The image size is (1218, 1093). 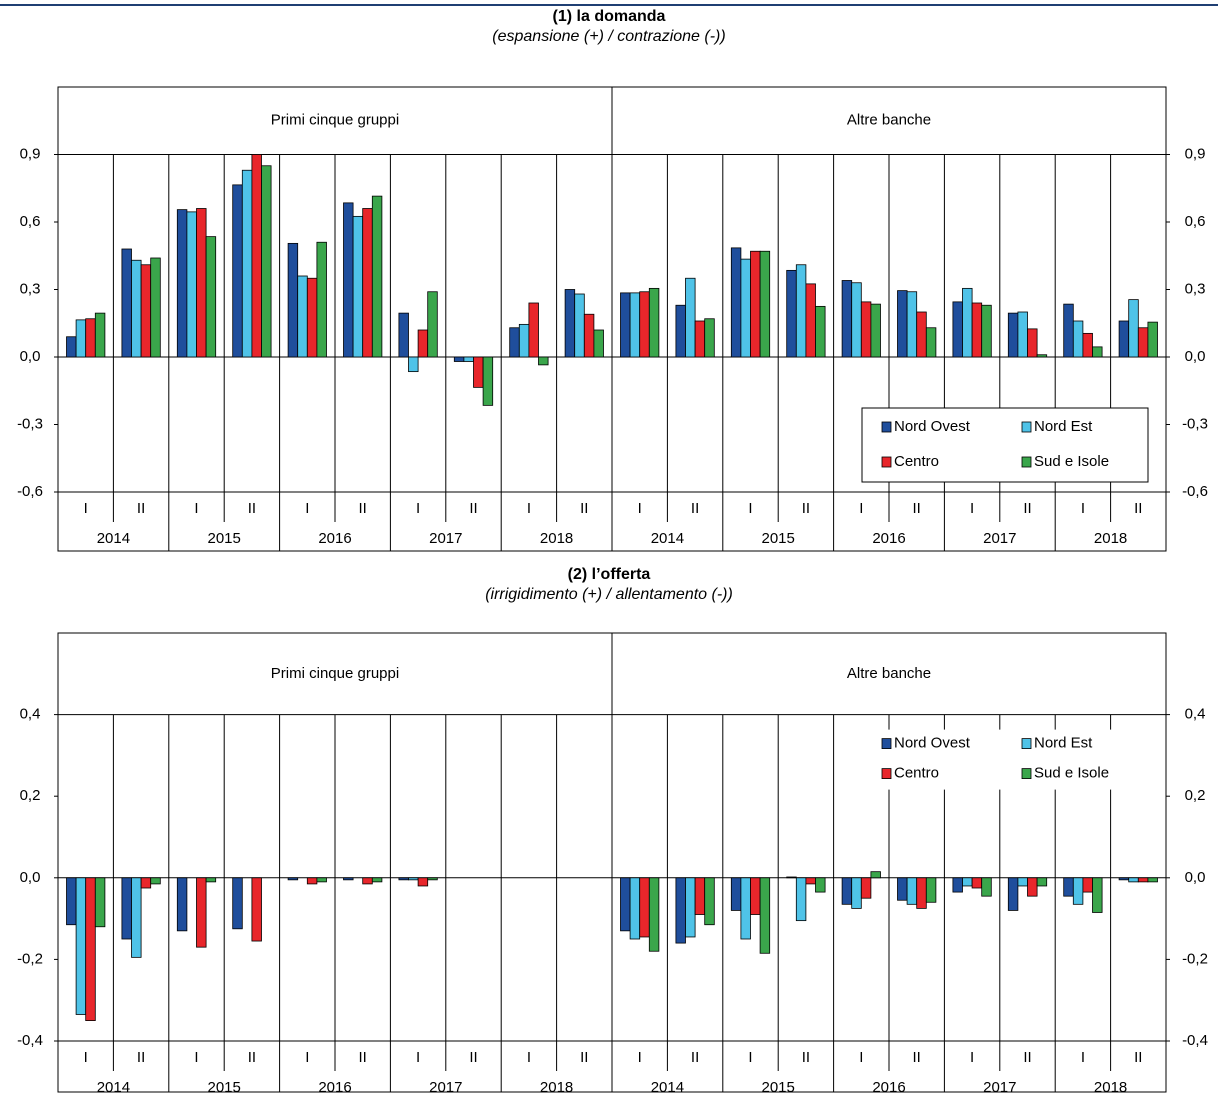 What do you see at coordinates (1195, 423) in the screenshot?
I see `y2-tick-label: -0,3` at bounding box center [1195, 423].